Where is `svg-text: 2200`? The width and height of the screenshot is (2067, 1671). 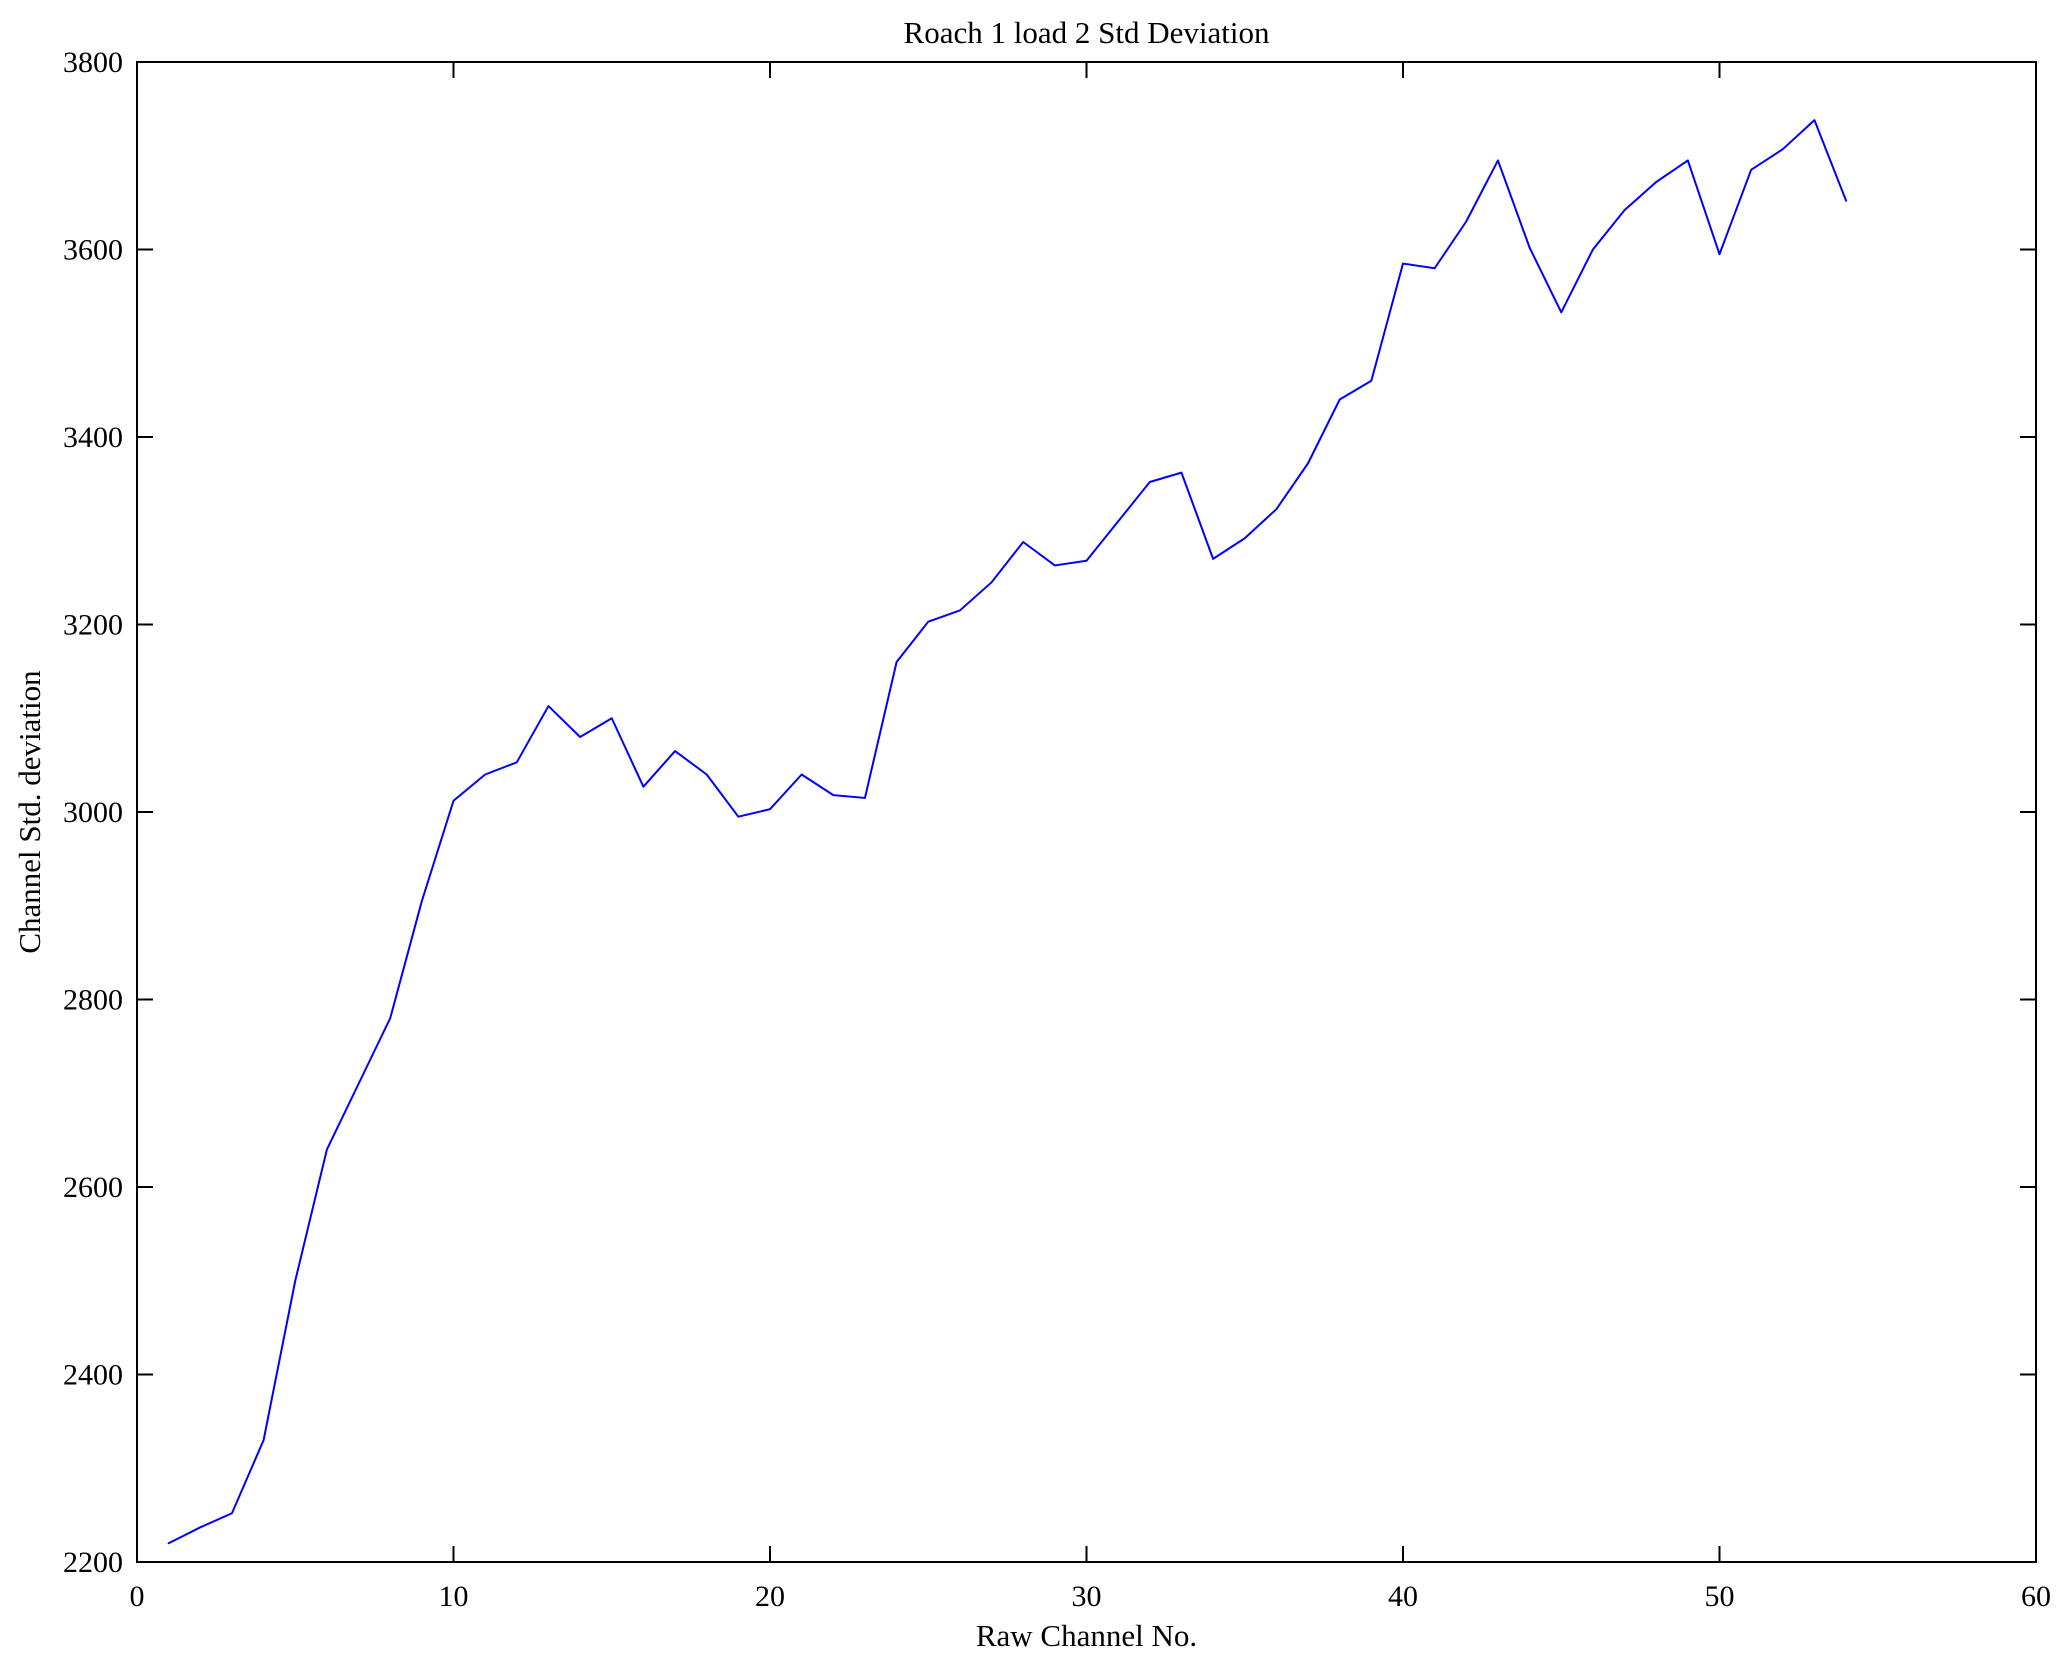 svg-text: 2200 is located at coordinates (93, 1562).